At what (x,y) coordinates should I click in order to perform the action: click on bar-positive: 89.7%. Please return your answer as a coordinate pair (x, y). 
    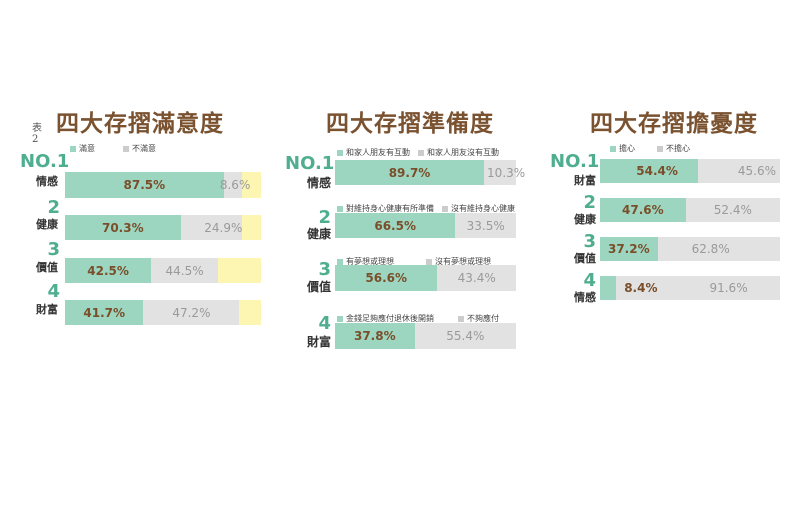
    Looking at the image, I should click on (410, 172).